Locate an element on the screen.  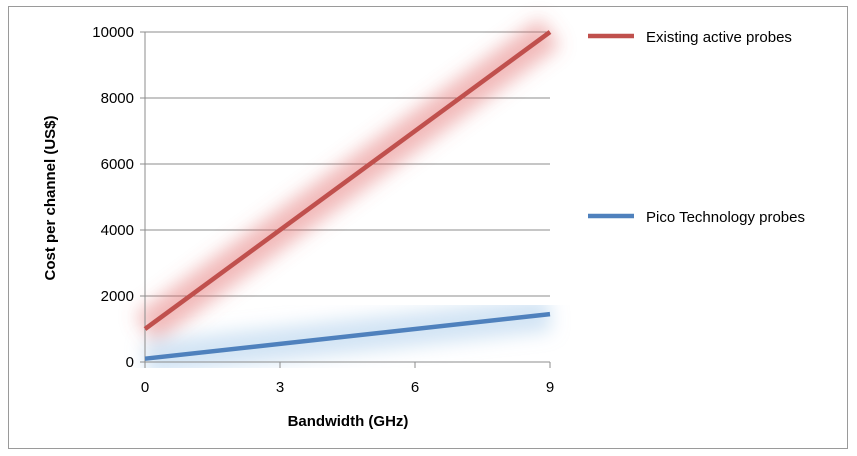
y-tick-label: 10000 is located at coordinates (113, 32).